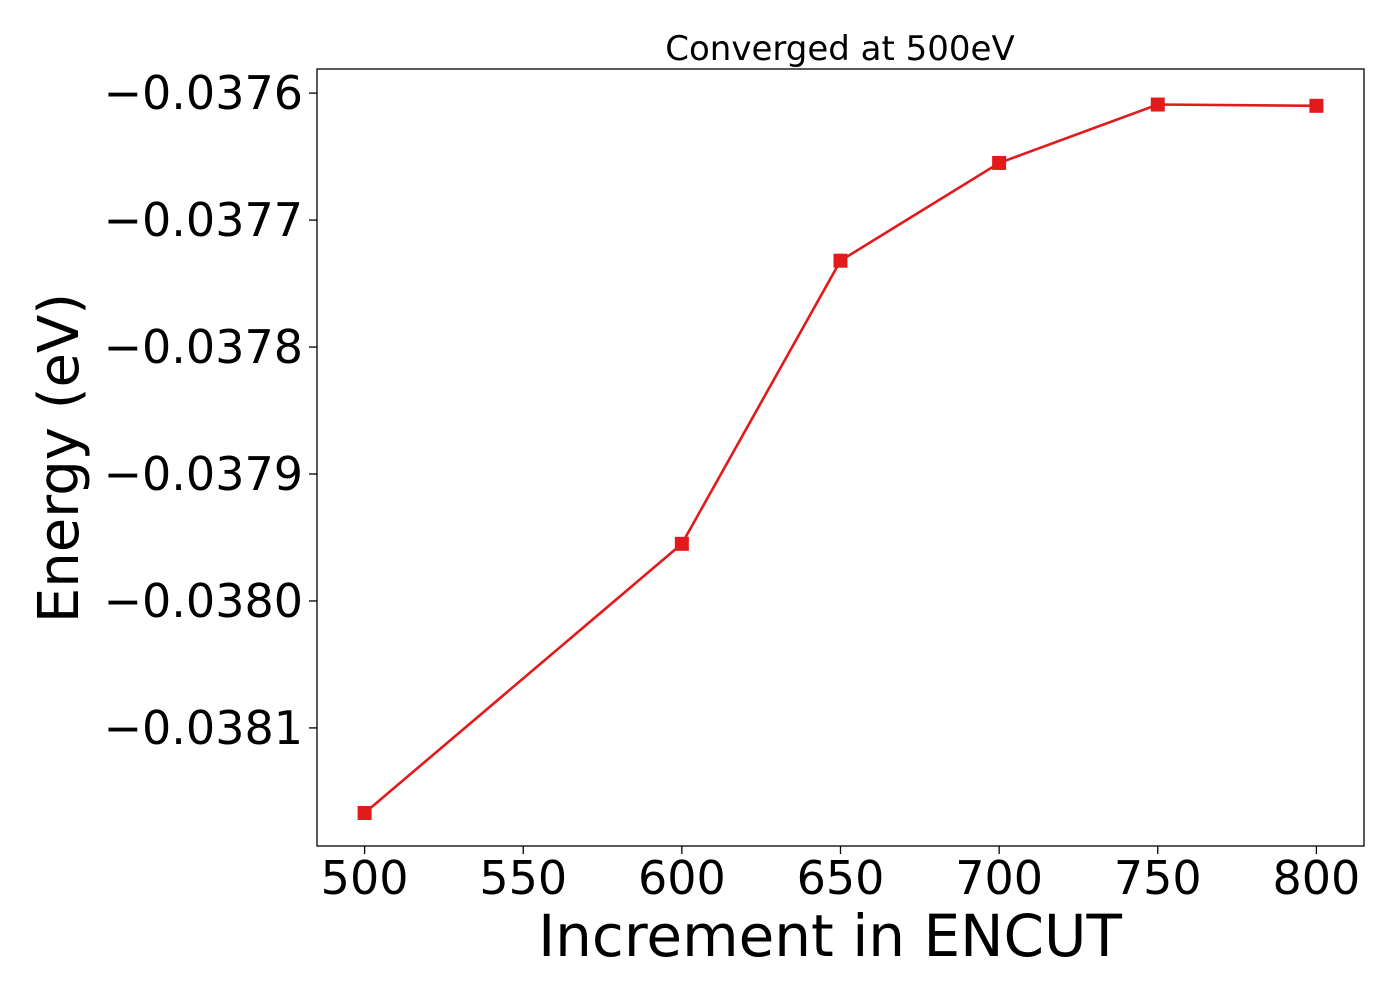 This screenshot has width=1400, height=1000. Describe the element at coordinates (839, 49) in the screenshot. I see `chart-title: Converged at 500eV` at that location.